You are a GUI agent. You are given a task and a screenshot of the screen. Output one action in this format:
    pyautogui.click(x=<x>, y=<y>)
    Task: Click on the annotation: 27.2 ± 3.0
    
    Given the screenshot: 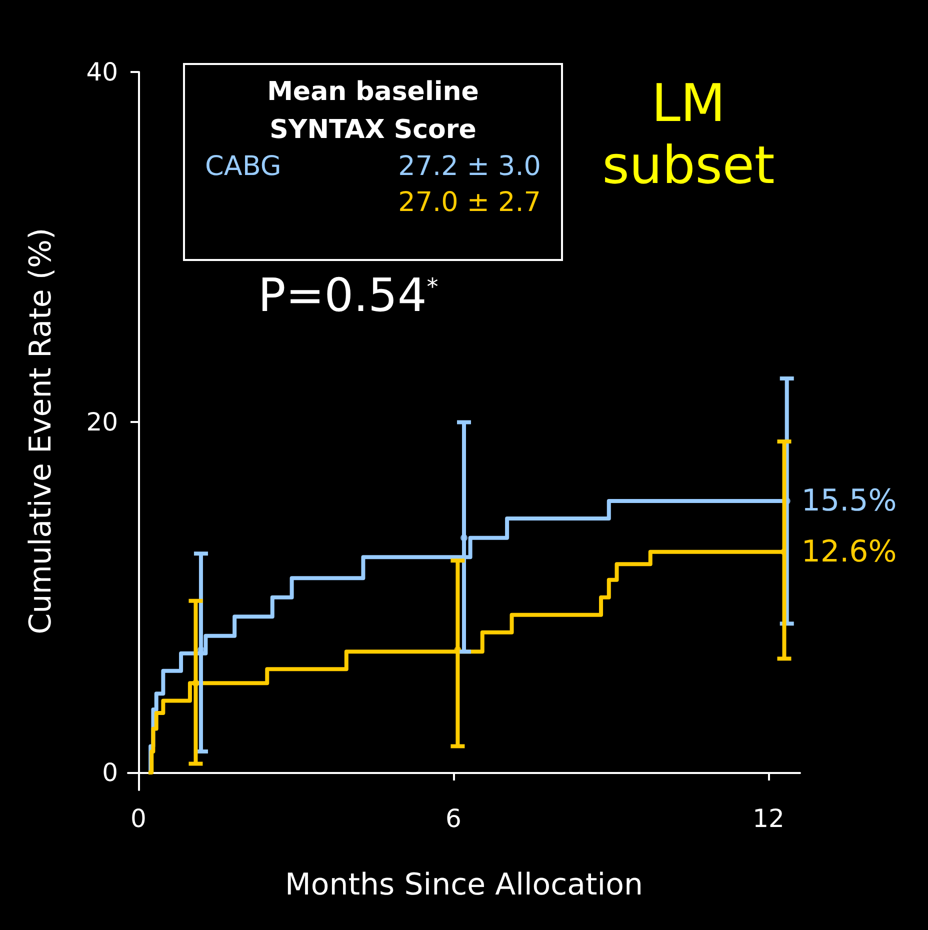 What is the action you would take?
    pyautogui.click(x=469, y=167)
    